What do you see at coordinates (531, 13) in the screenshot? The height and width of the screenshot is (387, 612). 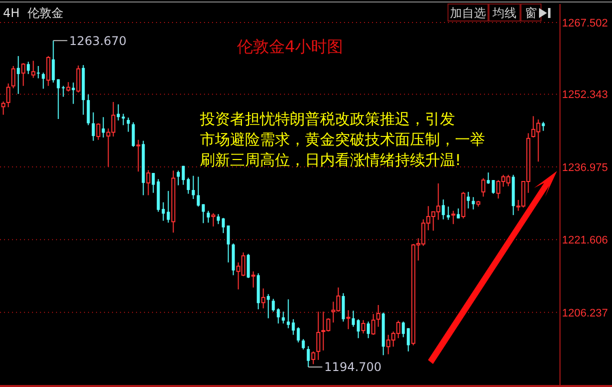 I see `annotation: 窗` at bounding box center [531, 13].